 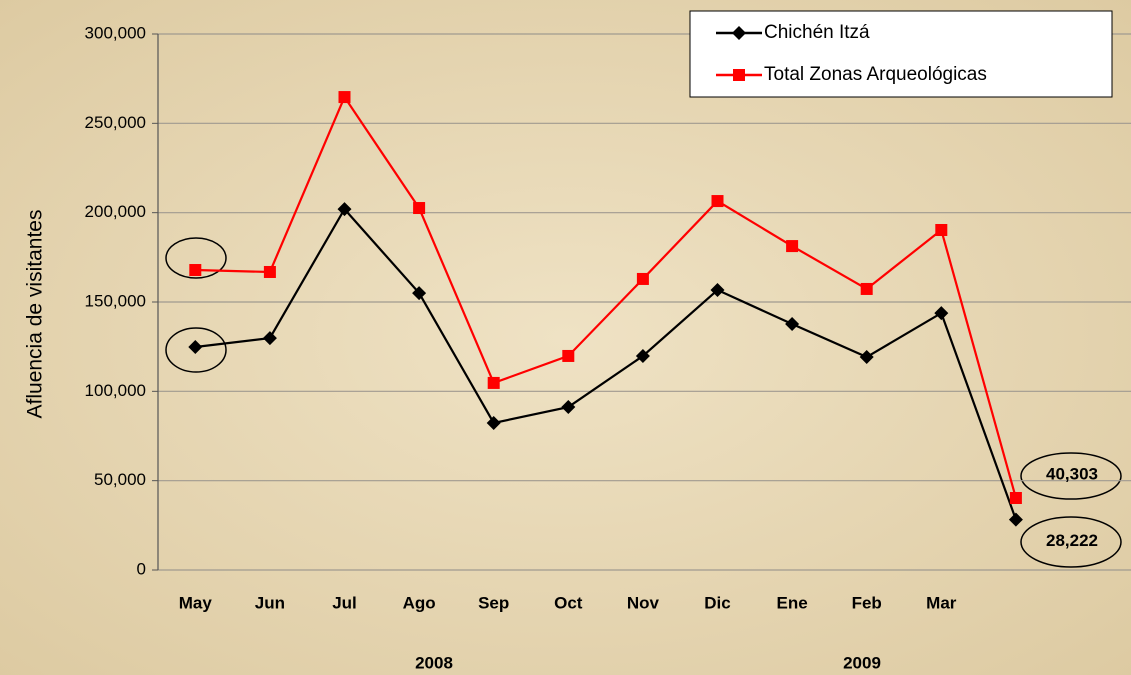 I want to click on x-tick-label: Nov, so click(x=643, y=602).